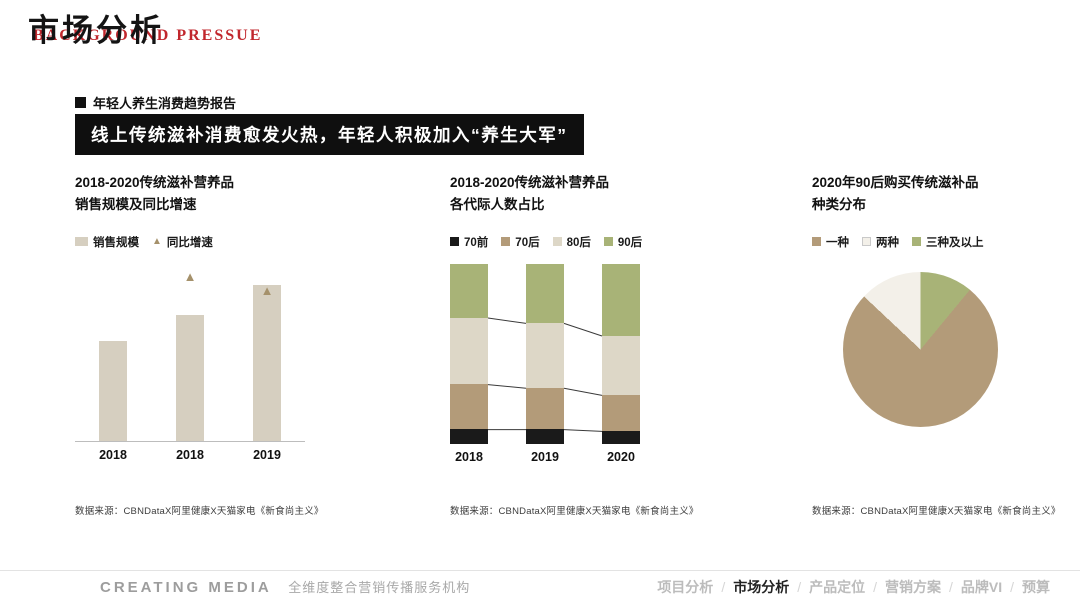  I want to click on brand-tagline: 全维度整合营销传播服务机构, so click(379, 587).